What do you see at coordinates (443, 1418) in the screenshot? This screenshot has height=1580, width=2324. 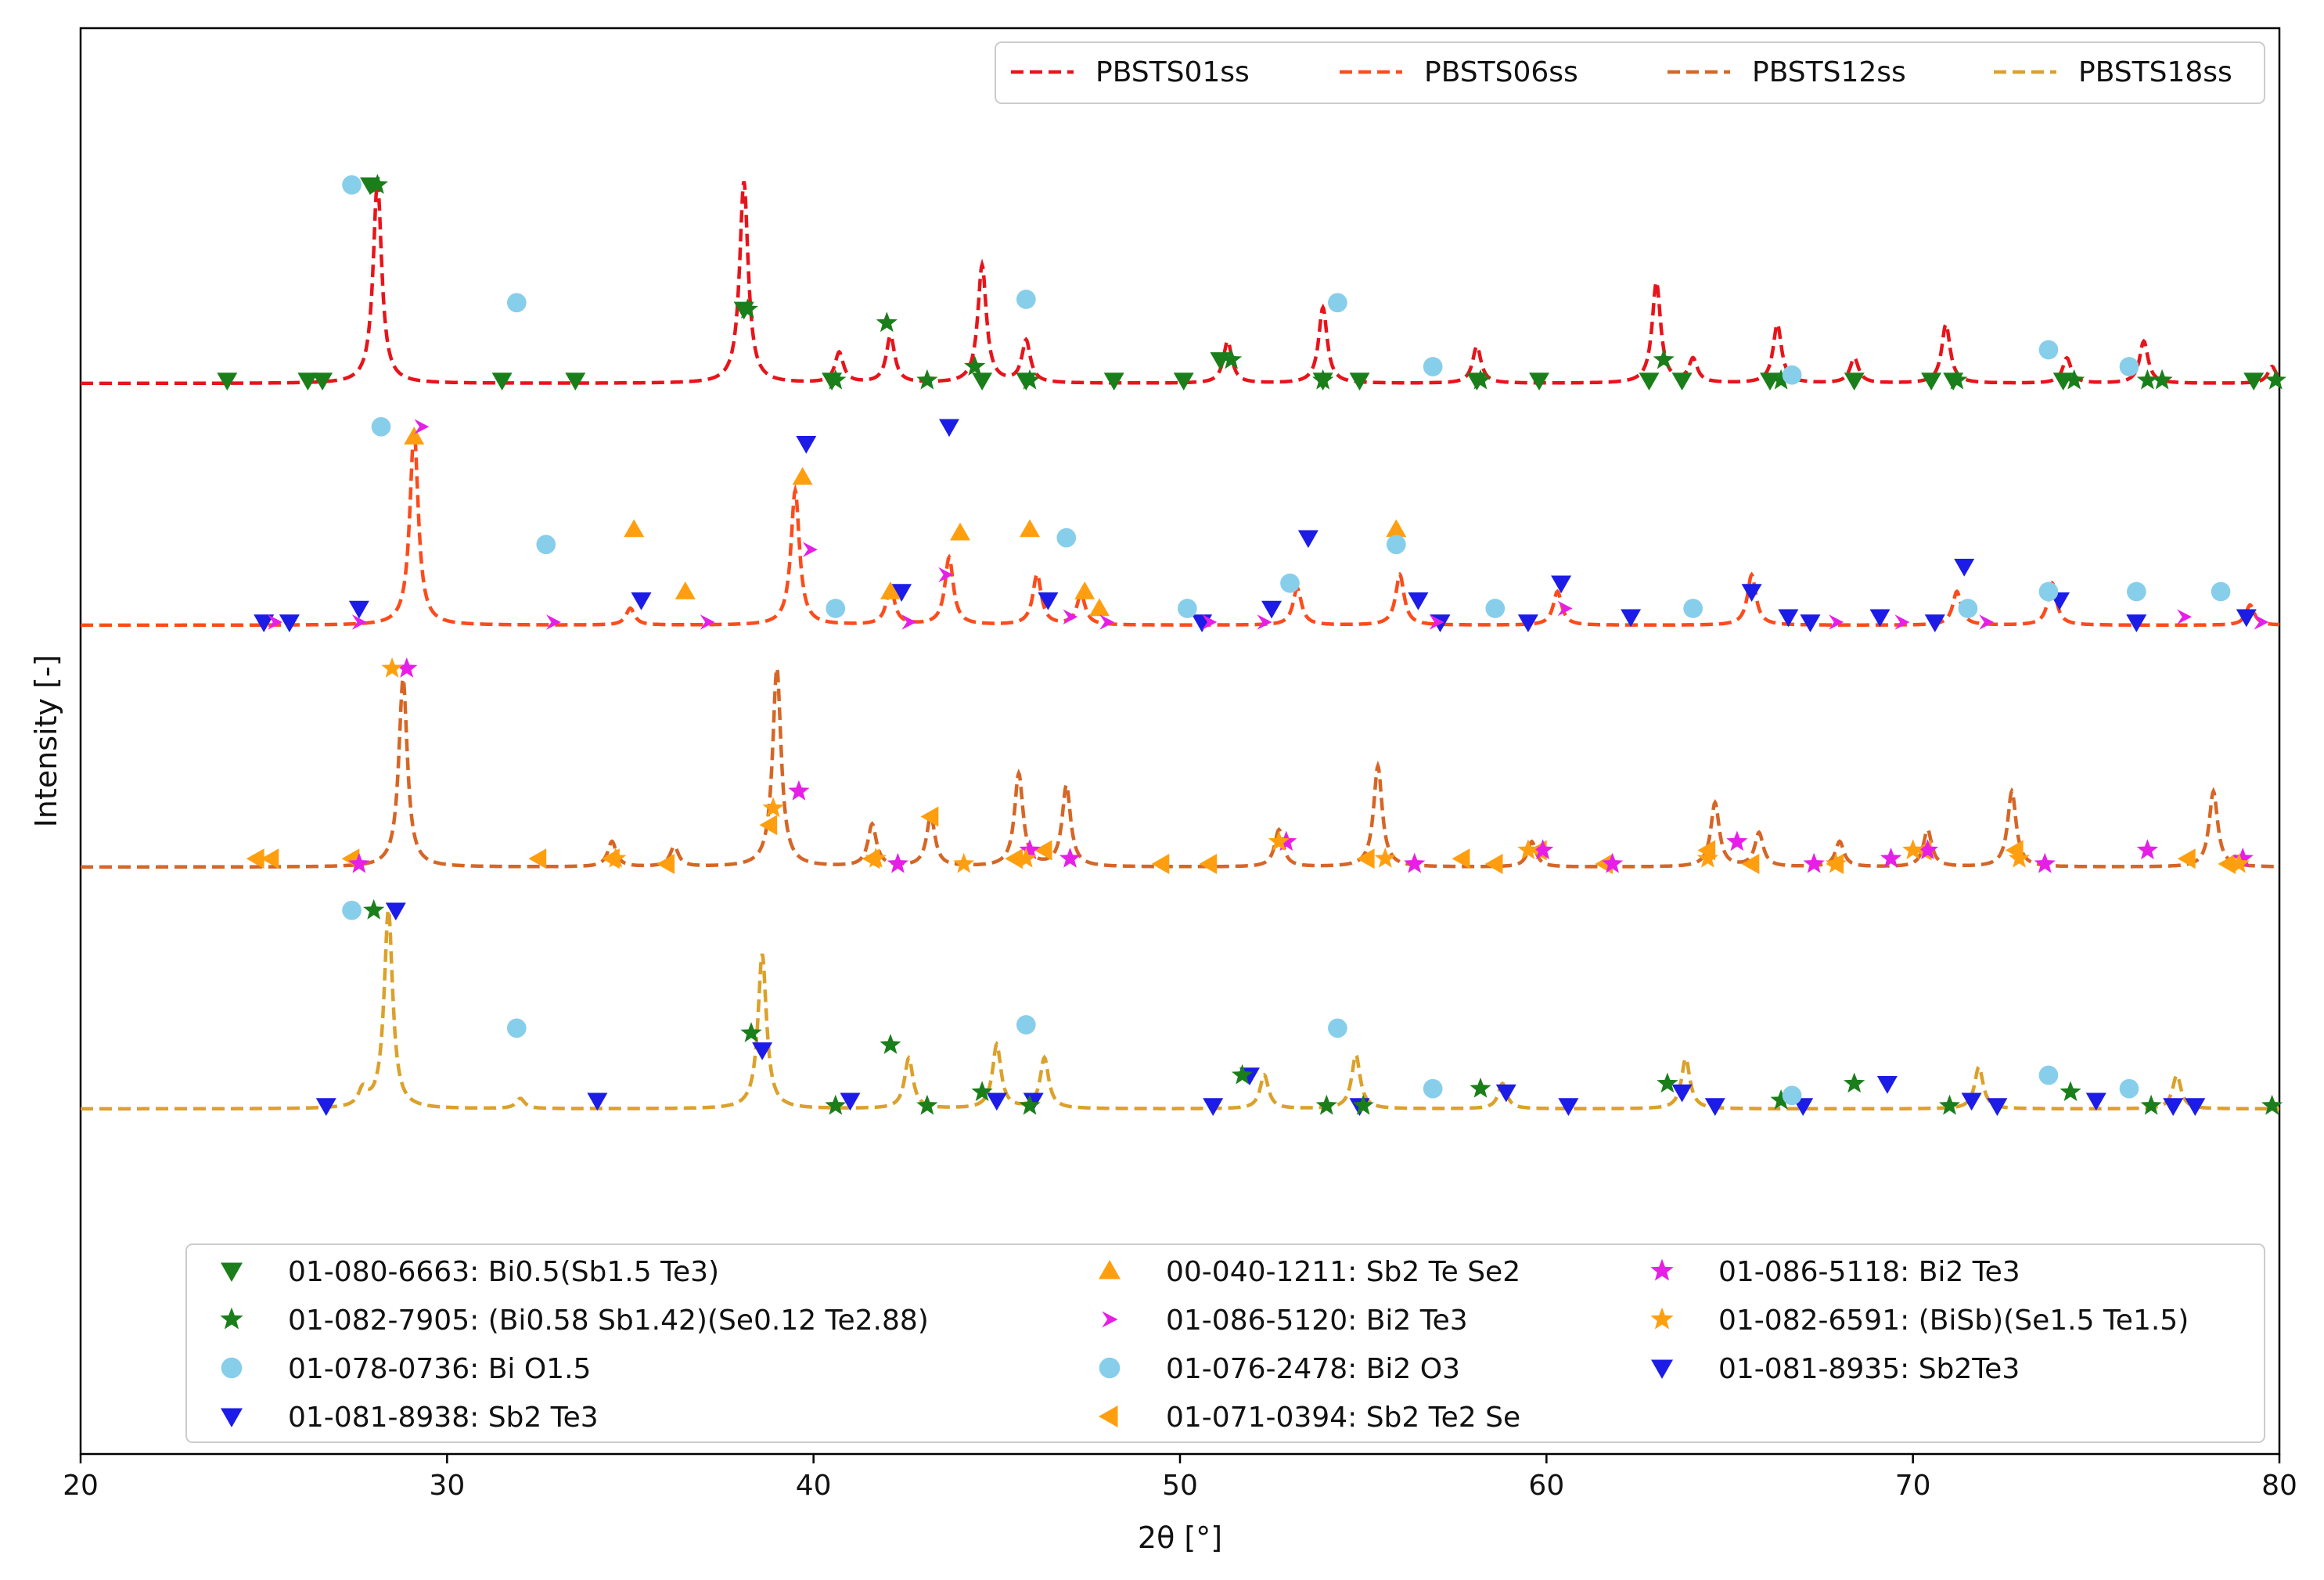 I see `legend-reference-label: 01-081-8938: Sb2 Te3` at bounding box center [443, 1418].